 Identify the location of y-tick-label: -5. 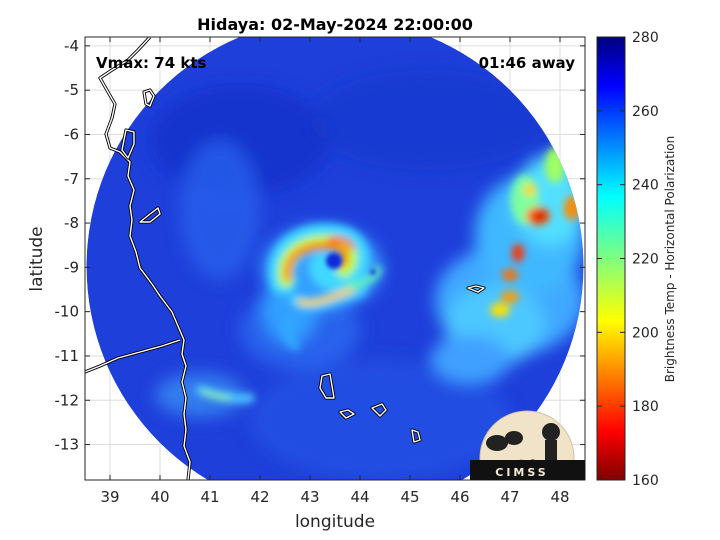
(71, 90).